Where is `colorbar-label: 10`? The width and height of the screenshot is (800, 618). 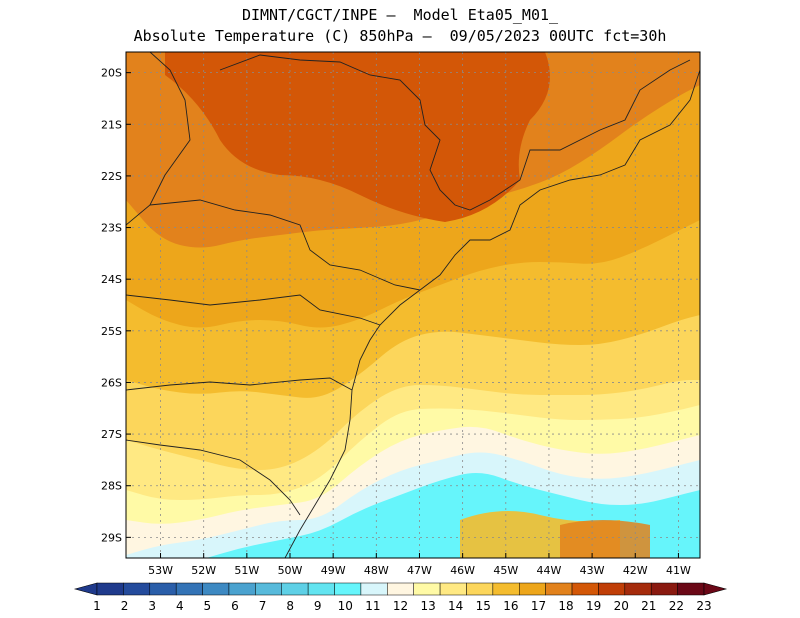 colorbar-label: 10 is located at coordinates (345, 606).